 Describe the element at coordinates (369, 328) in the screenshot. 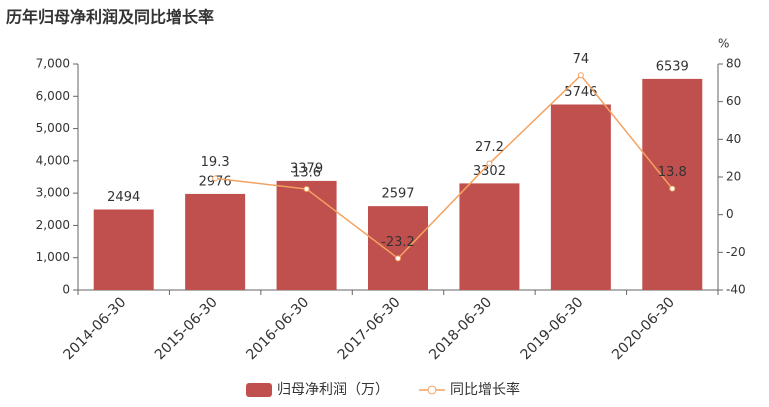

I see `x-tick-label: 2017-06-30` at that location.